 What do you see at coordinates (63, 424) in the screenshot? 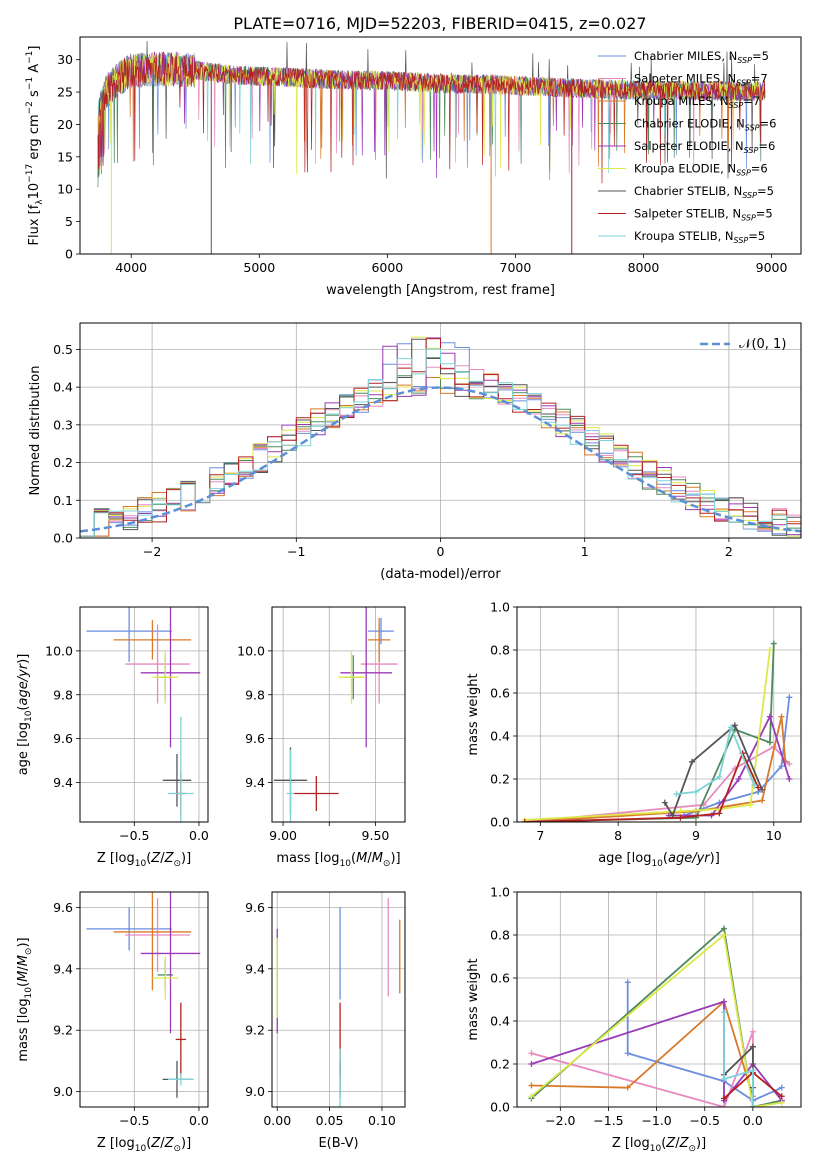
I see `y-tick-label: 0.3` at bounding box center [63, 424].